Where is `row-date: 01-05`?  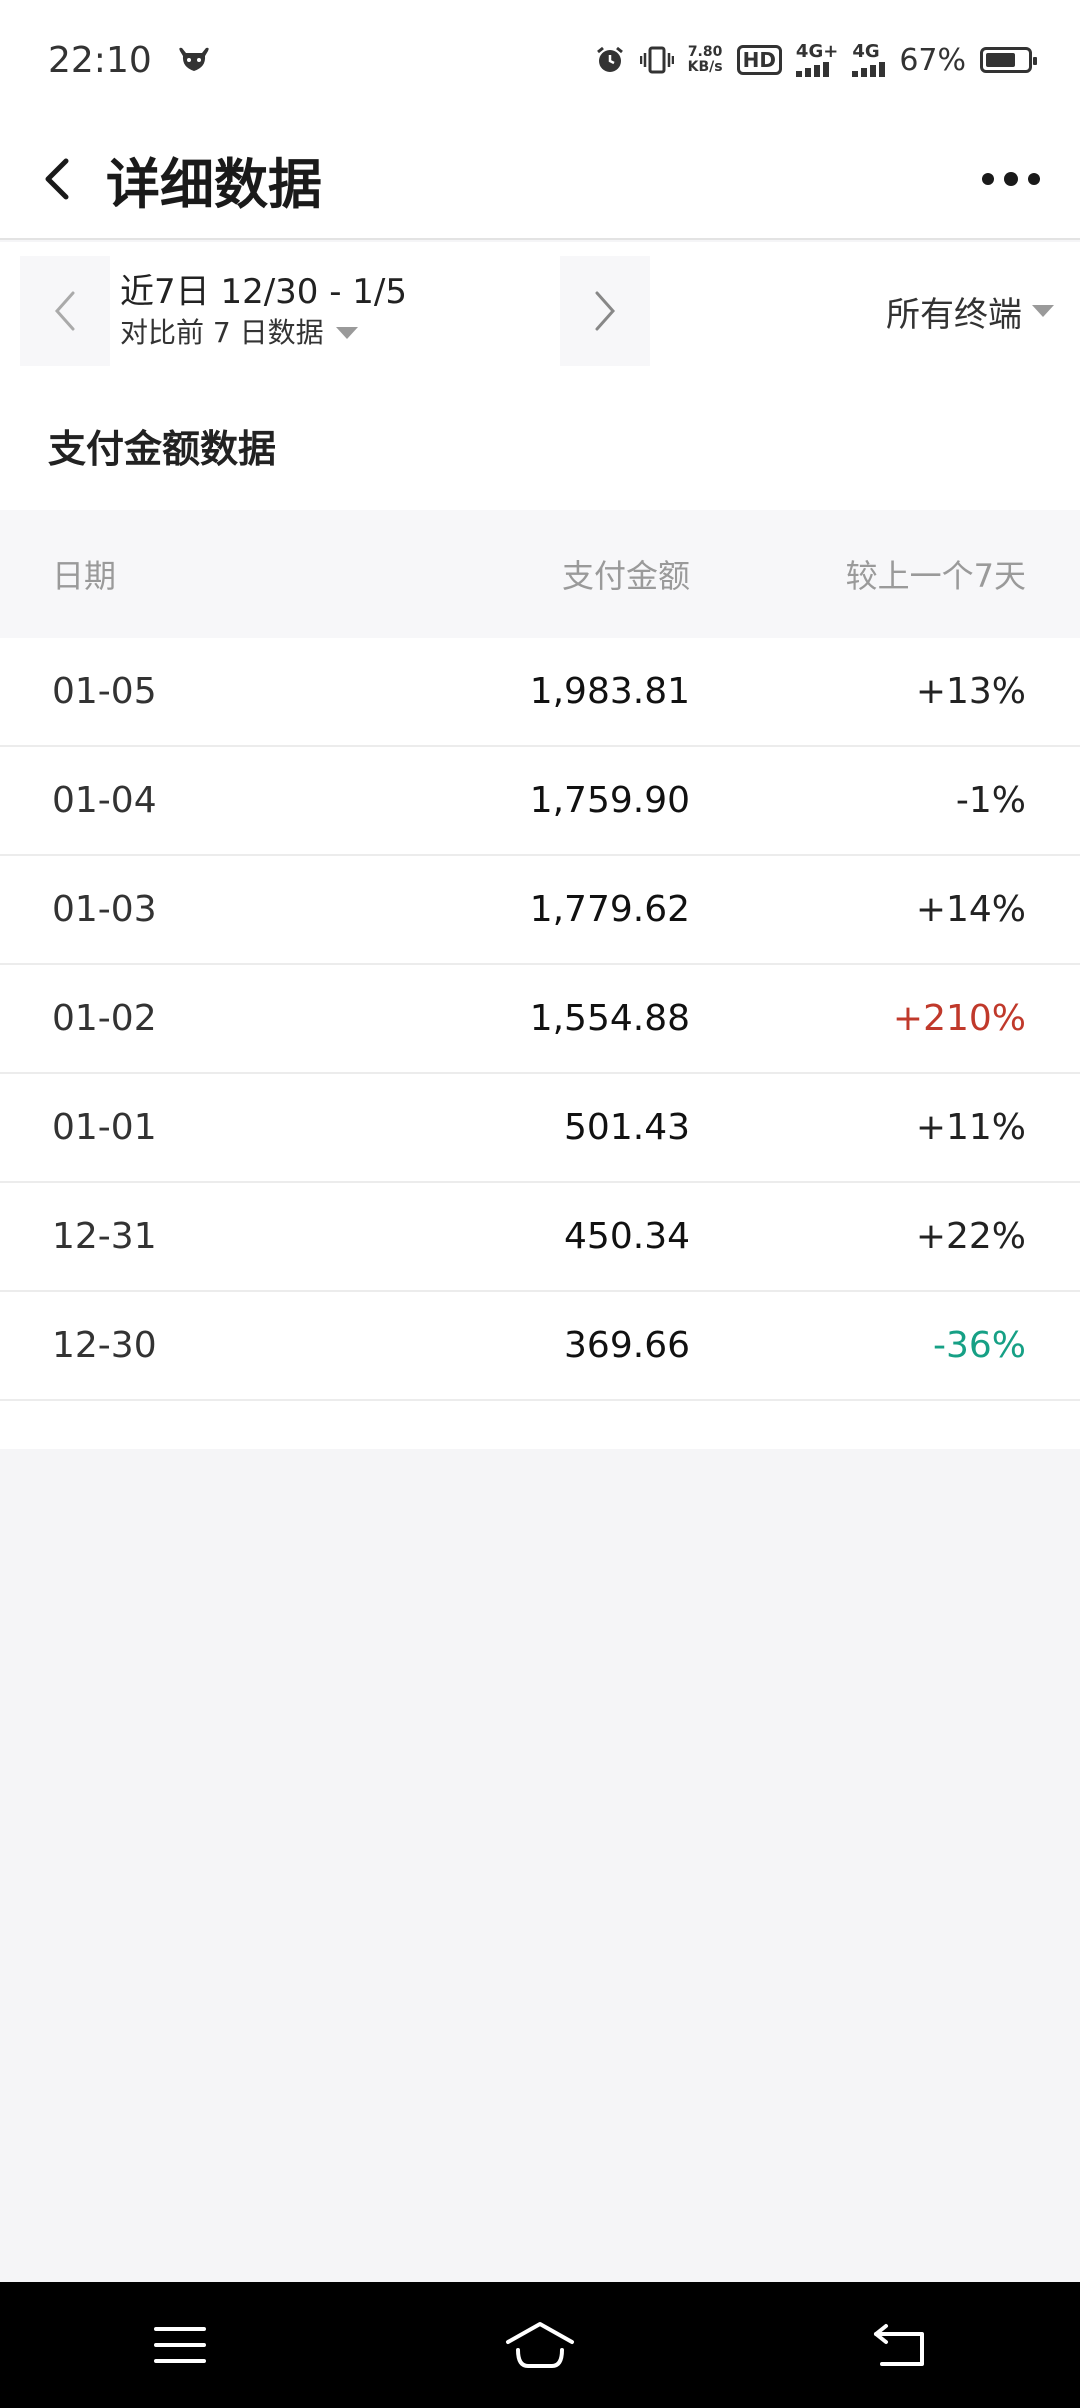 row-date: 01-05 is located at coordinates (104, 691).